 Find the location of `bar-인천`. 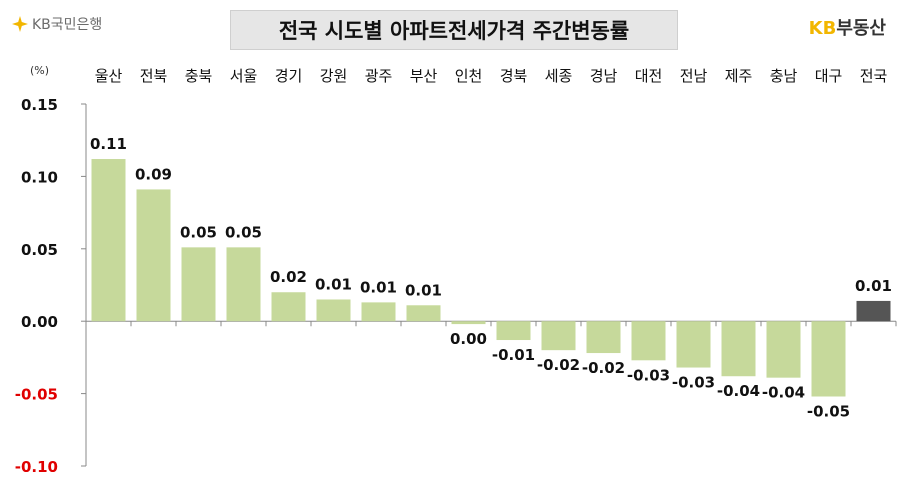

bar-인천 is located at coordinates (468, 323).